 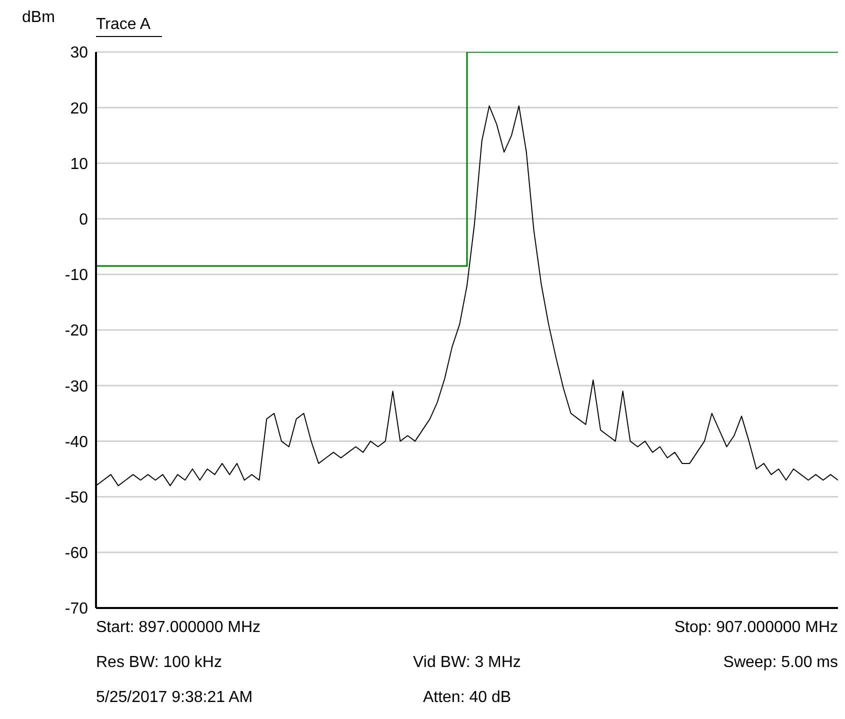 What do you see at coordinates (76, 387) in the screenshot?
I see `y-tick-label: -30` at bounding box center [76, 387].